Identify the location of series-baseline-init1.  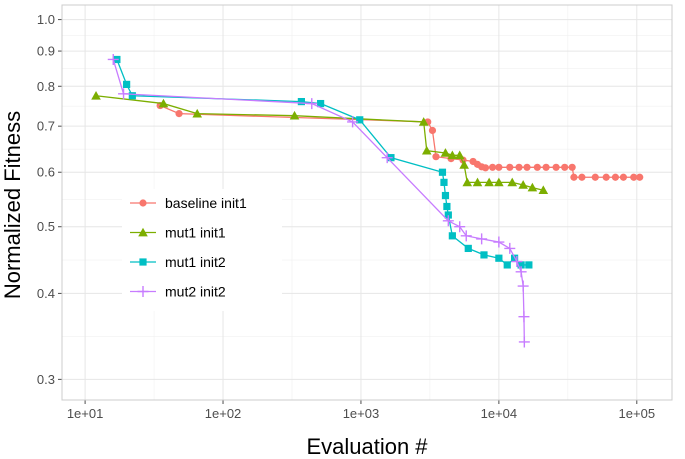
(400, 141).